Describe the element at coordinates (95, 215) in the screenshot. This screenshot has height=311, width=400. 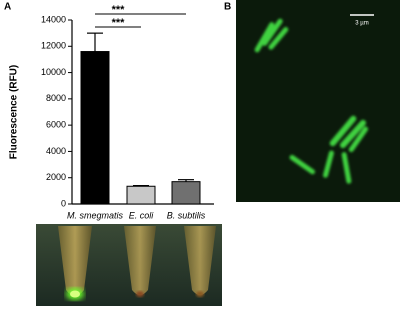
I see `x-tick-label: M. smegmatis` at that location.